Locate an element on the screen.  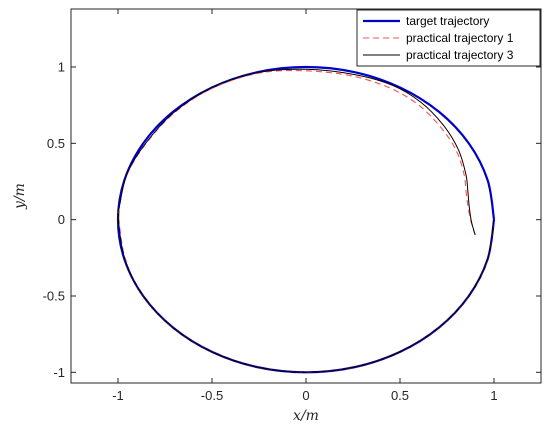
y-tick-label: -1 is located at coordinates (59, 372).